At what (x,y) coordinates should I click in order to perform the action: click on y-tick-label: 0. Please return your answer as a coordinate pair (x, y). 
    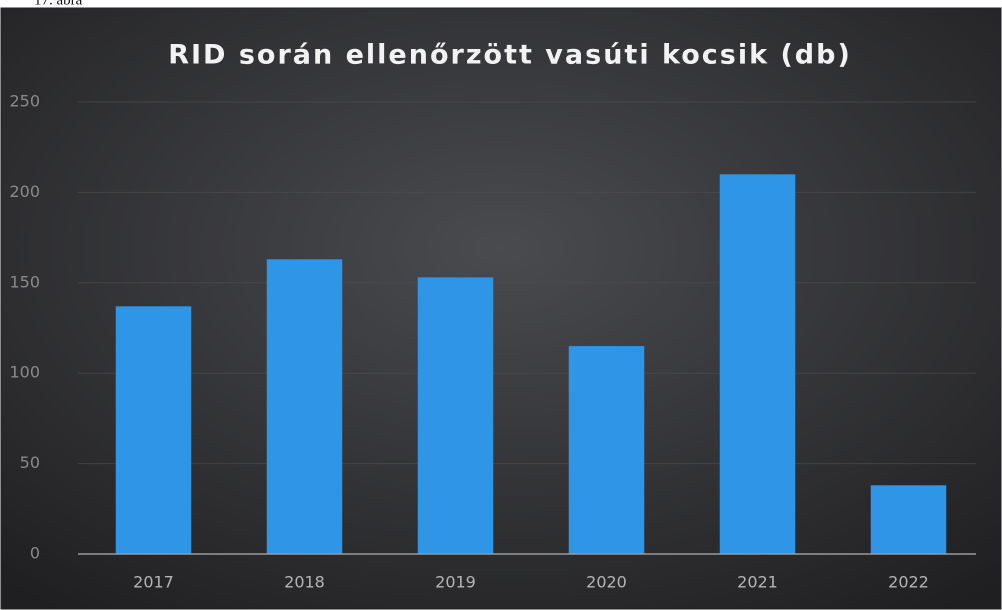
    Looking at the image, I should click on (35, 553).